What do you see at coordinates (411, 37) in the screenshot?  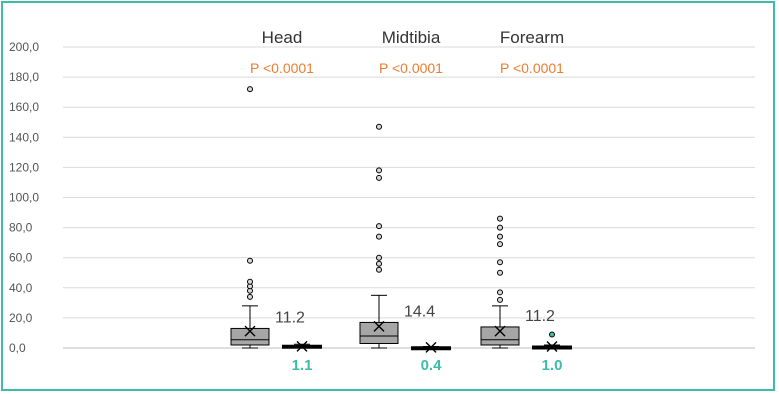 I see `region-label: Midtibia` at bounding box center [411, 37].